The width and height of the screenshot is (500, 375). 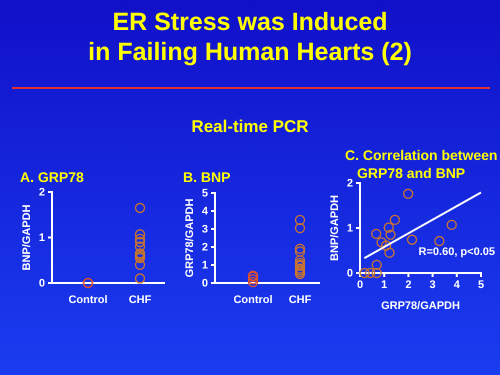 I want to click on x-tick-label: 2, so click(x=408, y=284).